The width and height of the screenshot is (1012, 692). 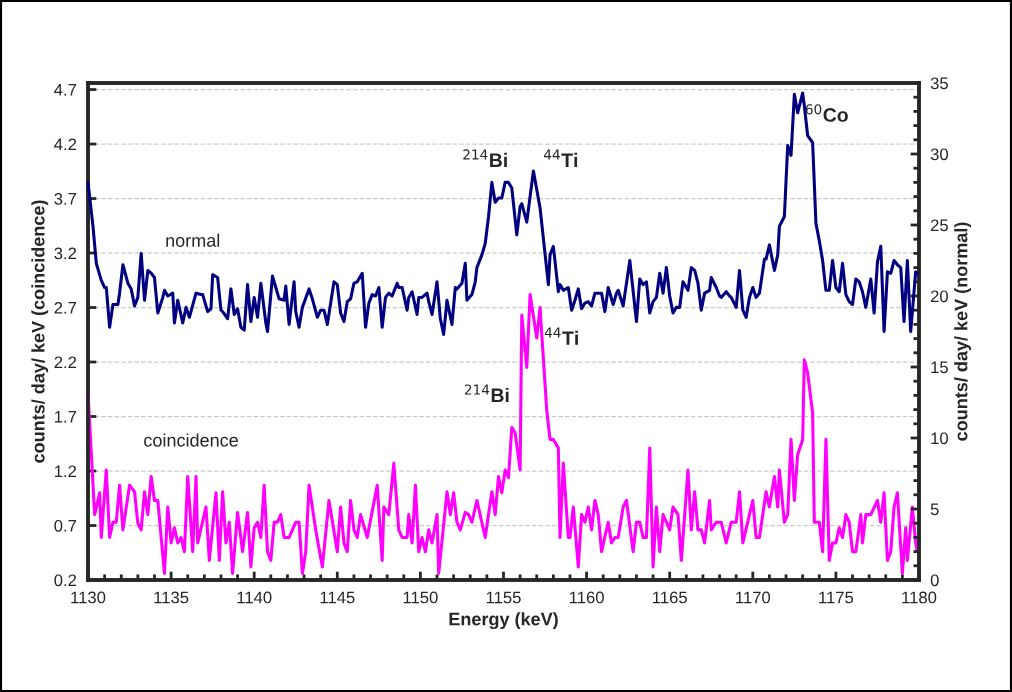 I want to click on y2-tick-label: 25, so click(x=939, y=225).